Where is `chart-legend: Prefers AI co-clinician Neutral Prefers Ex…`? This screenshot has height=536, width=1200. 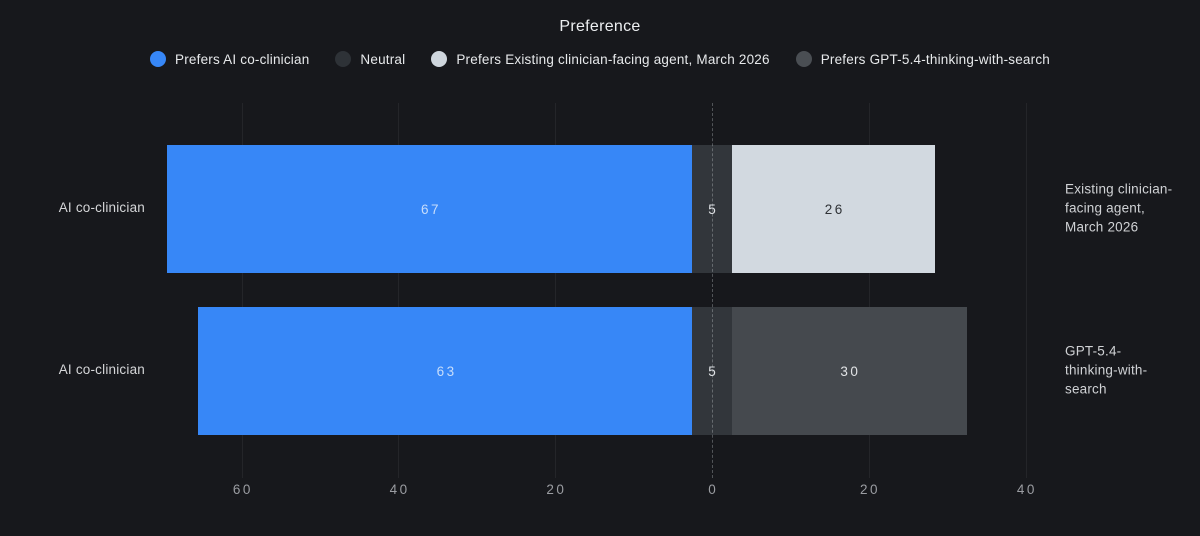
chart-legend: Prefers AI co-clinician Neutral Prefers Ex… is located at coordinates (600, 59).